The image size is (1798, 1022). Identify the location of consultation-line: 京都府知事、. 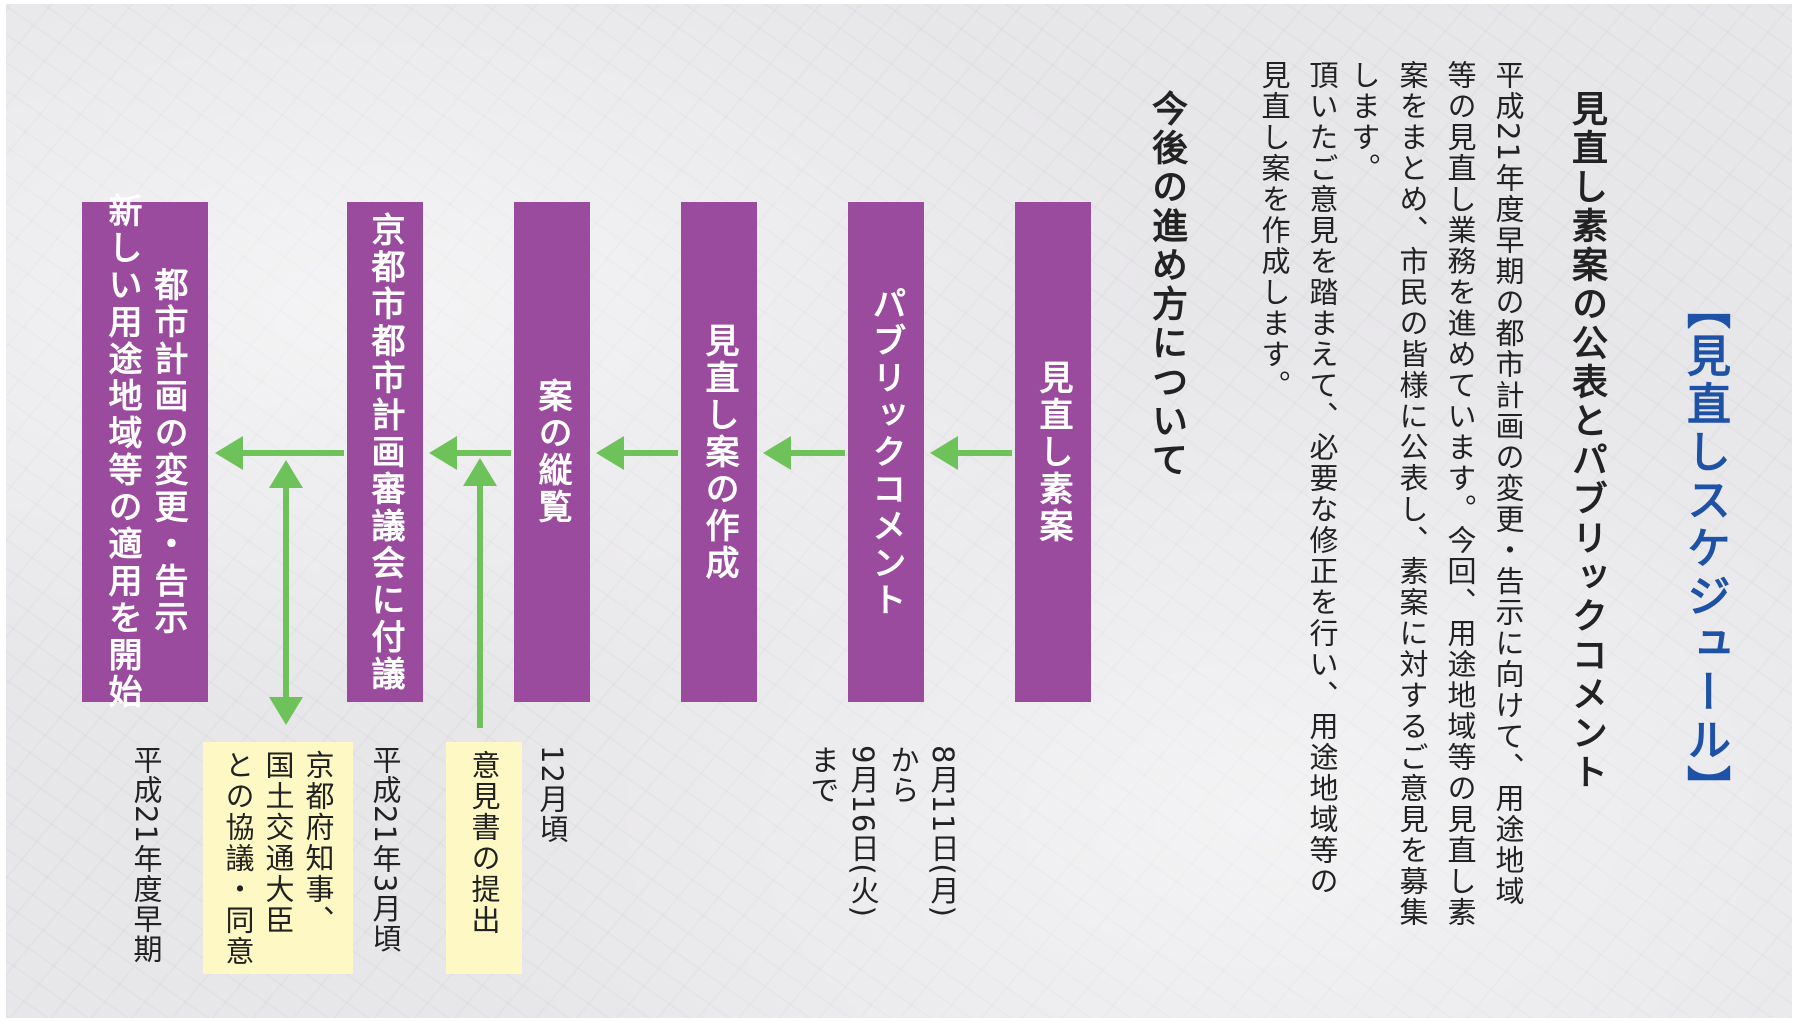
(318, 843).